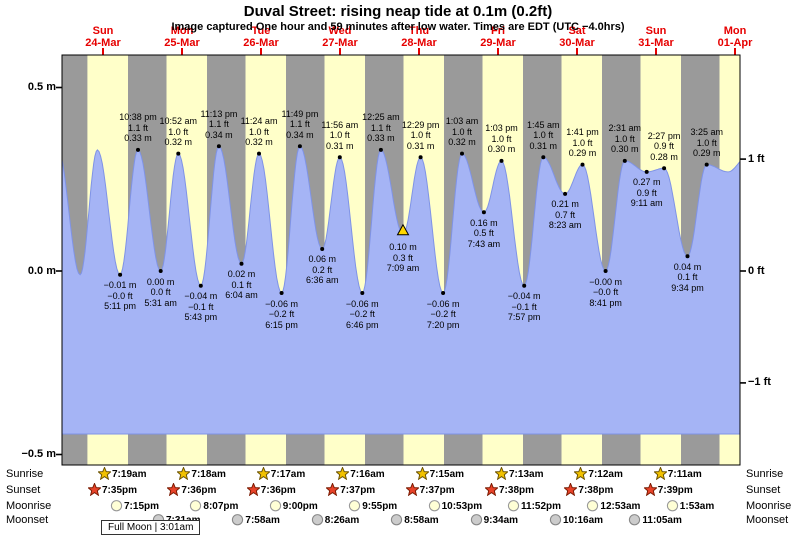 This screenshot has height=539, width=796. I want to click on full-moon-box: Full Moon | 3:01am, so click(151, 527).